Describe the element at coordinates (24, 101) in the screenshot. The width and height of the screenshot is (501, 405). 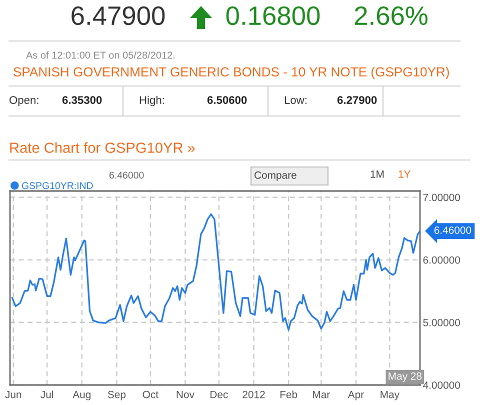
I see `text: Open:` at that location.